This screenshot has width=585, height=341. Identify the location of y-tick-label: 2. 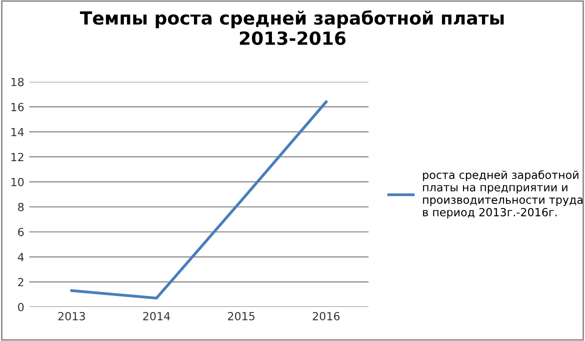
(21, 282).